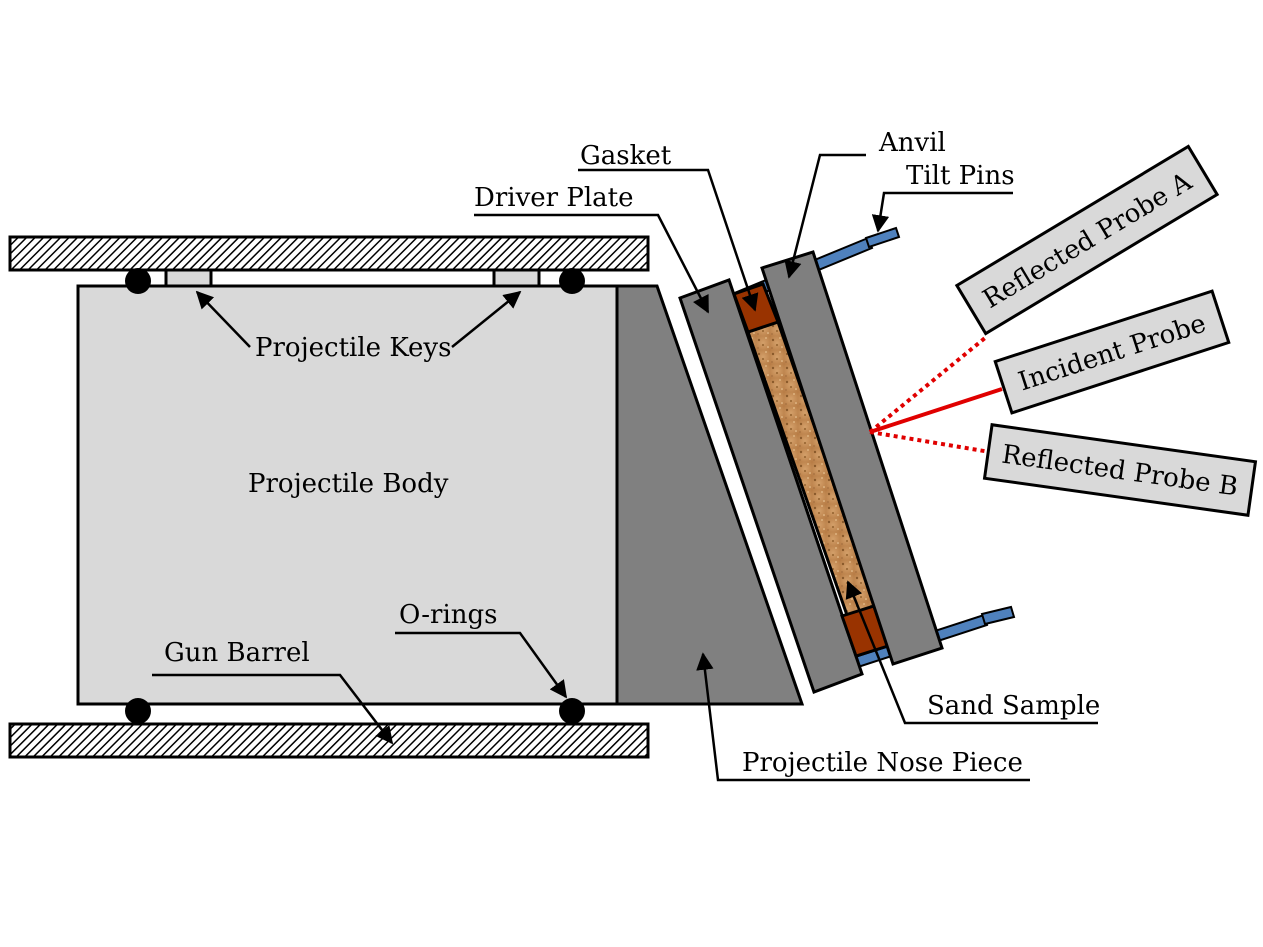  Describe the element at coordinates (912, 143) in the screenshot. I see `anvil-label: Anvil` at that location.